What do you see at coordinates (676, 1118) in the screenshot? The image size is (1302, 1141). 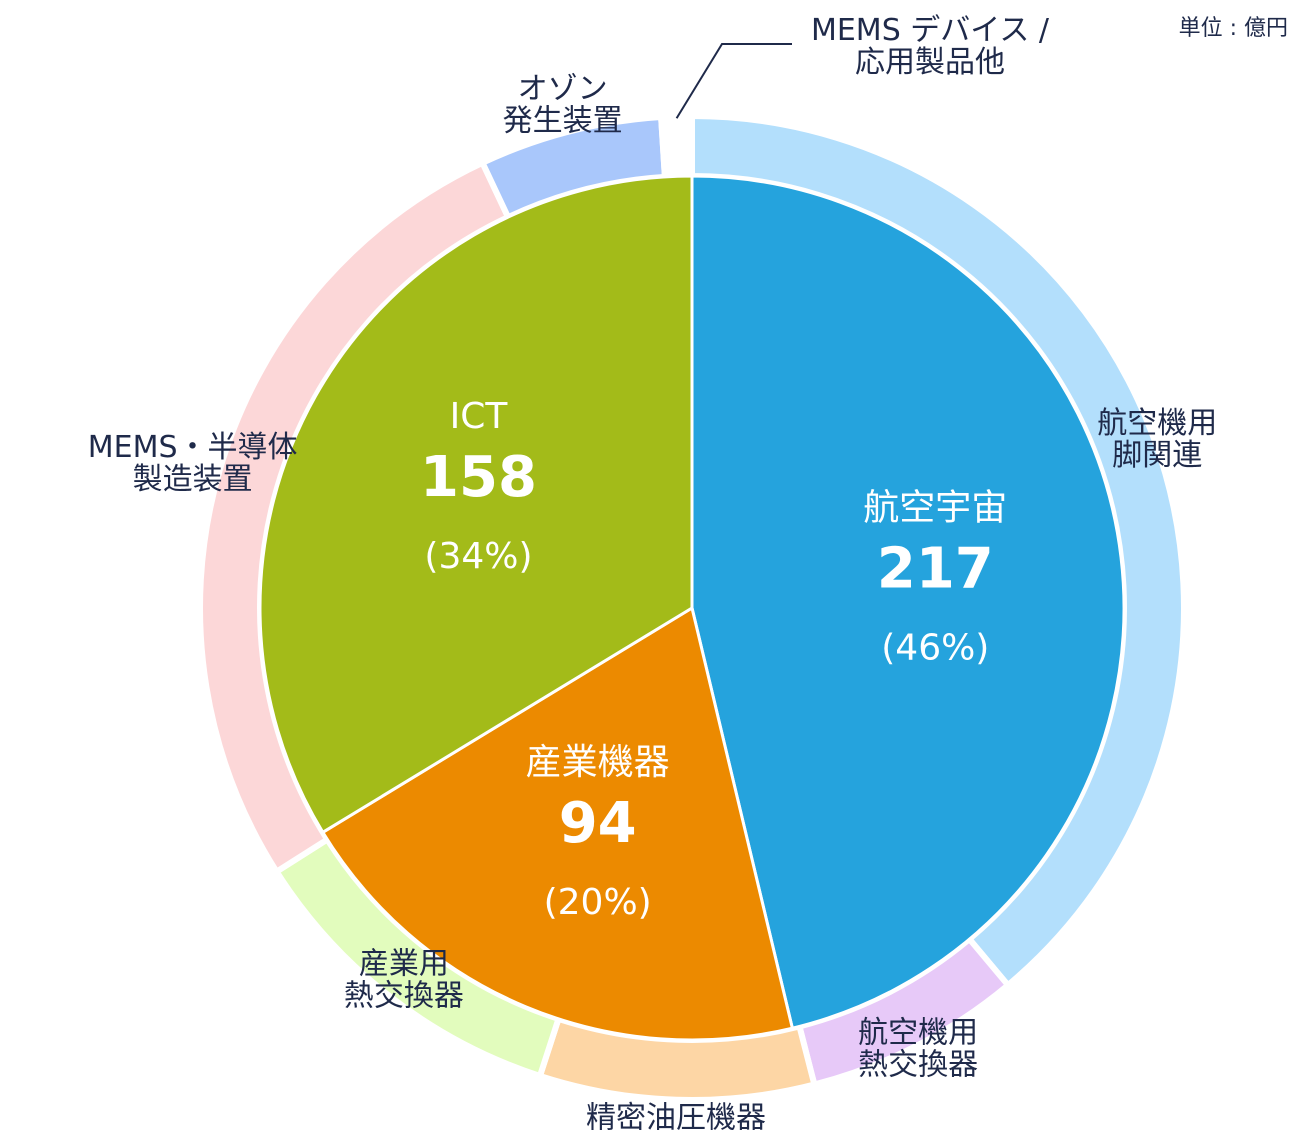 I see `outer-label-2-line-0: 精密油圧機器` at bounding box center [676, 1118].